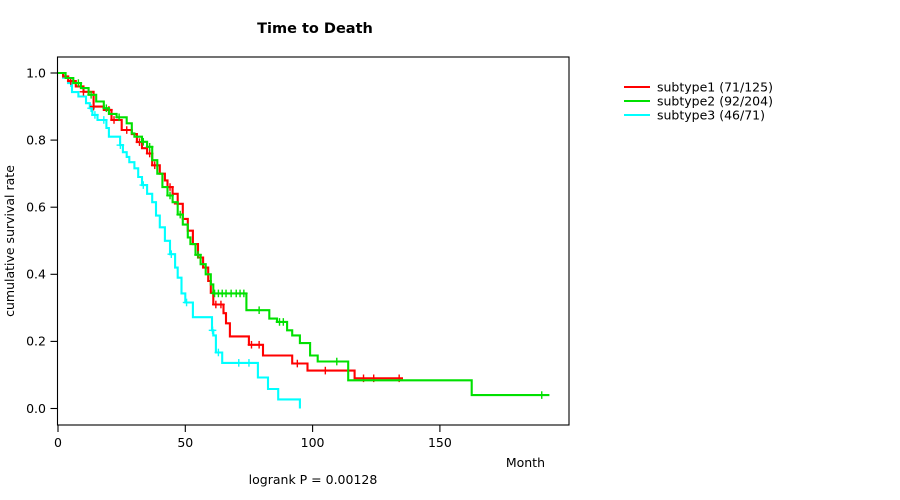 The width and height of the screenshot is (900, 500). I want to click on logrank-annotation: logrank P = 0.00128, so click(313, 479).